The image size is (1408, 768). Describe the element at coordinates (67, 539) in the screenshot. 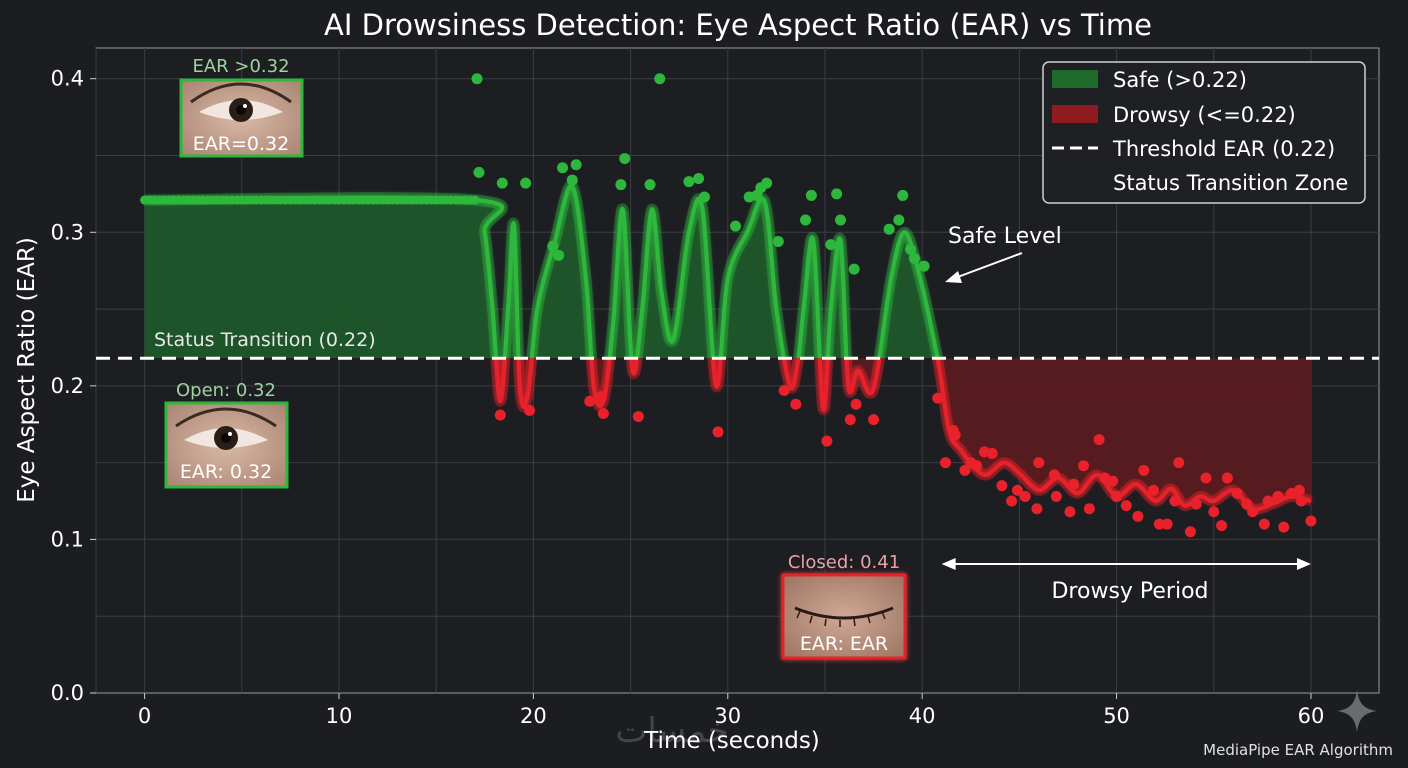

I see `y-tick-label: 0.1` at that location.